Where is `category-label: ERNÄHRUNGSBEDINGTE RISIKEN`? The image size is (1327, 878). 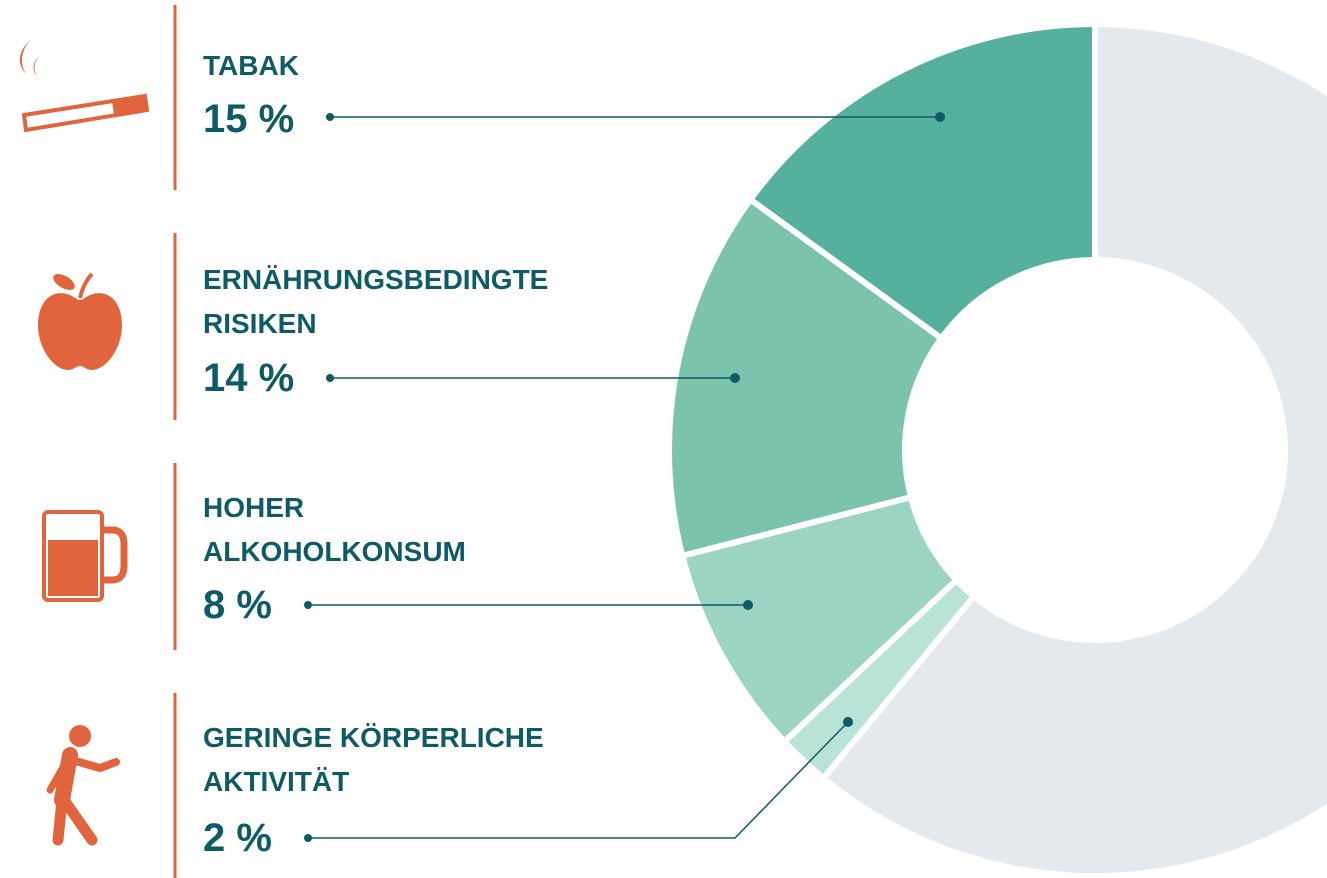 category-label: ERNÄHRUNGSBEDINGTE RISIKEN is located at coordinates (376, 301).